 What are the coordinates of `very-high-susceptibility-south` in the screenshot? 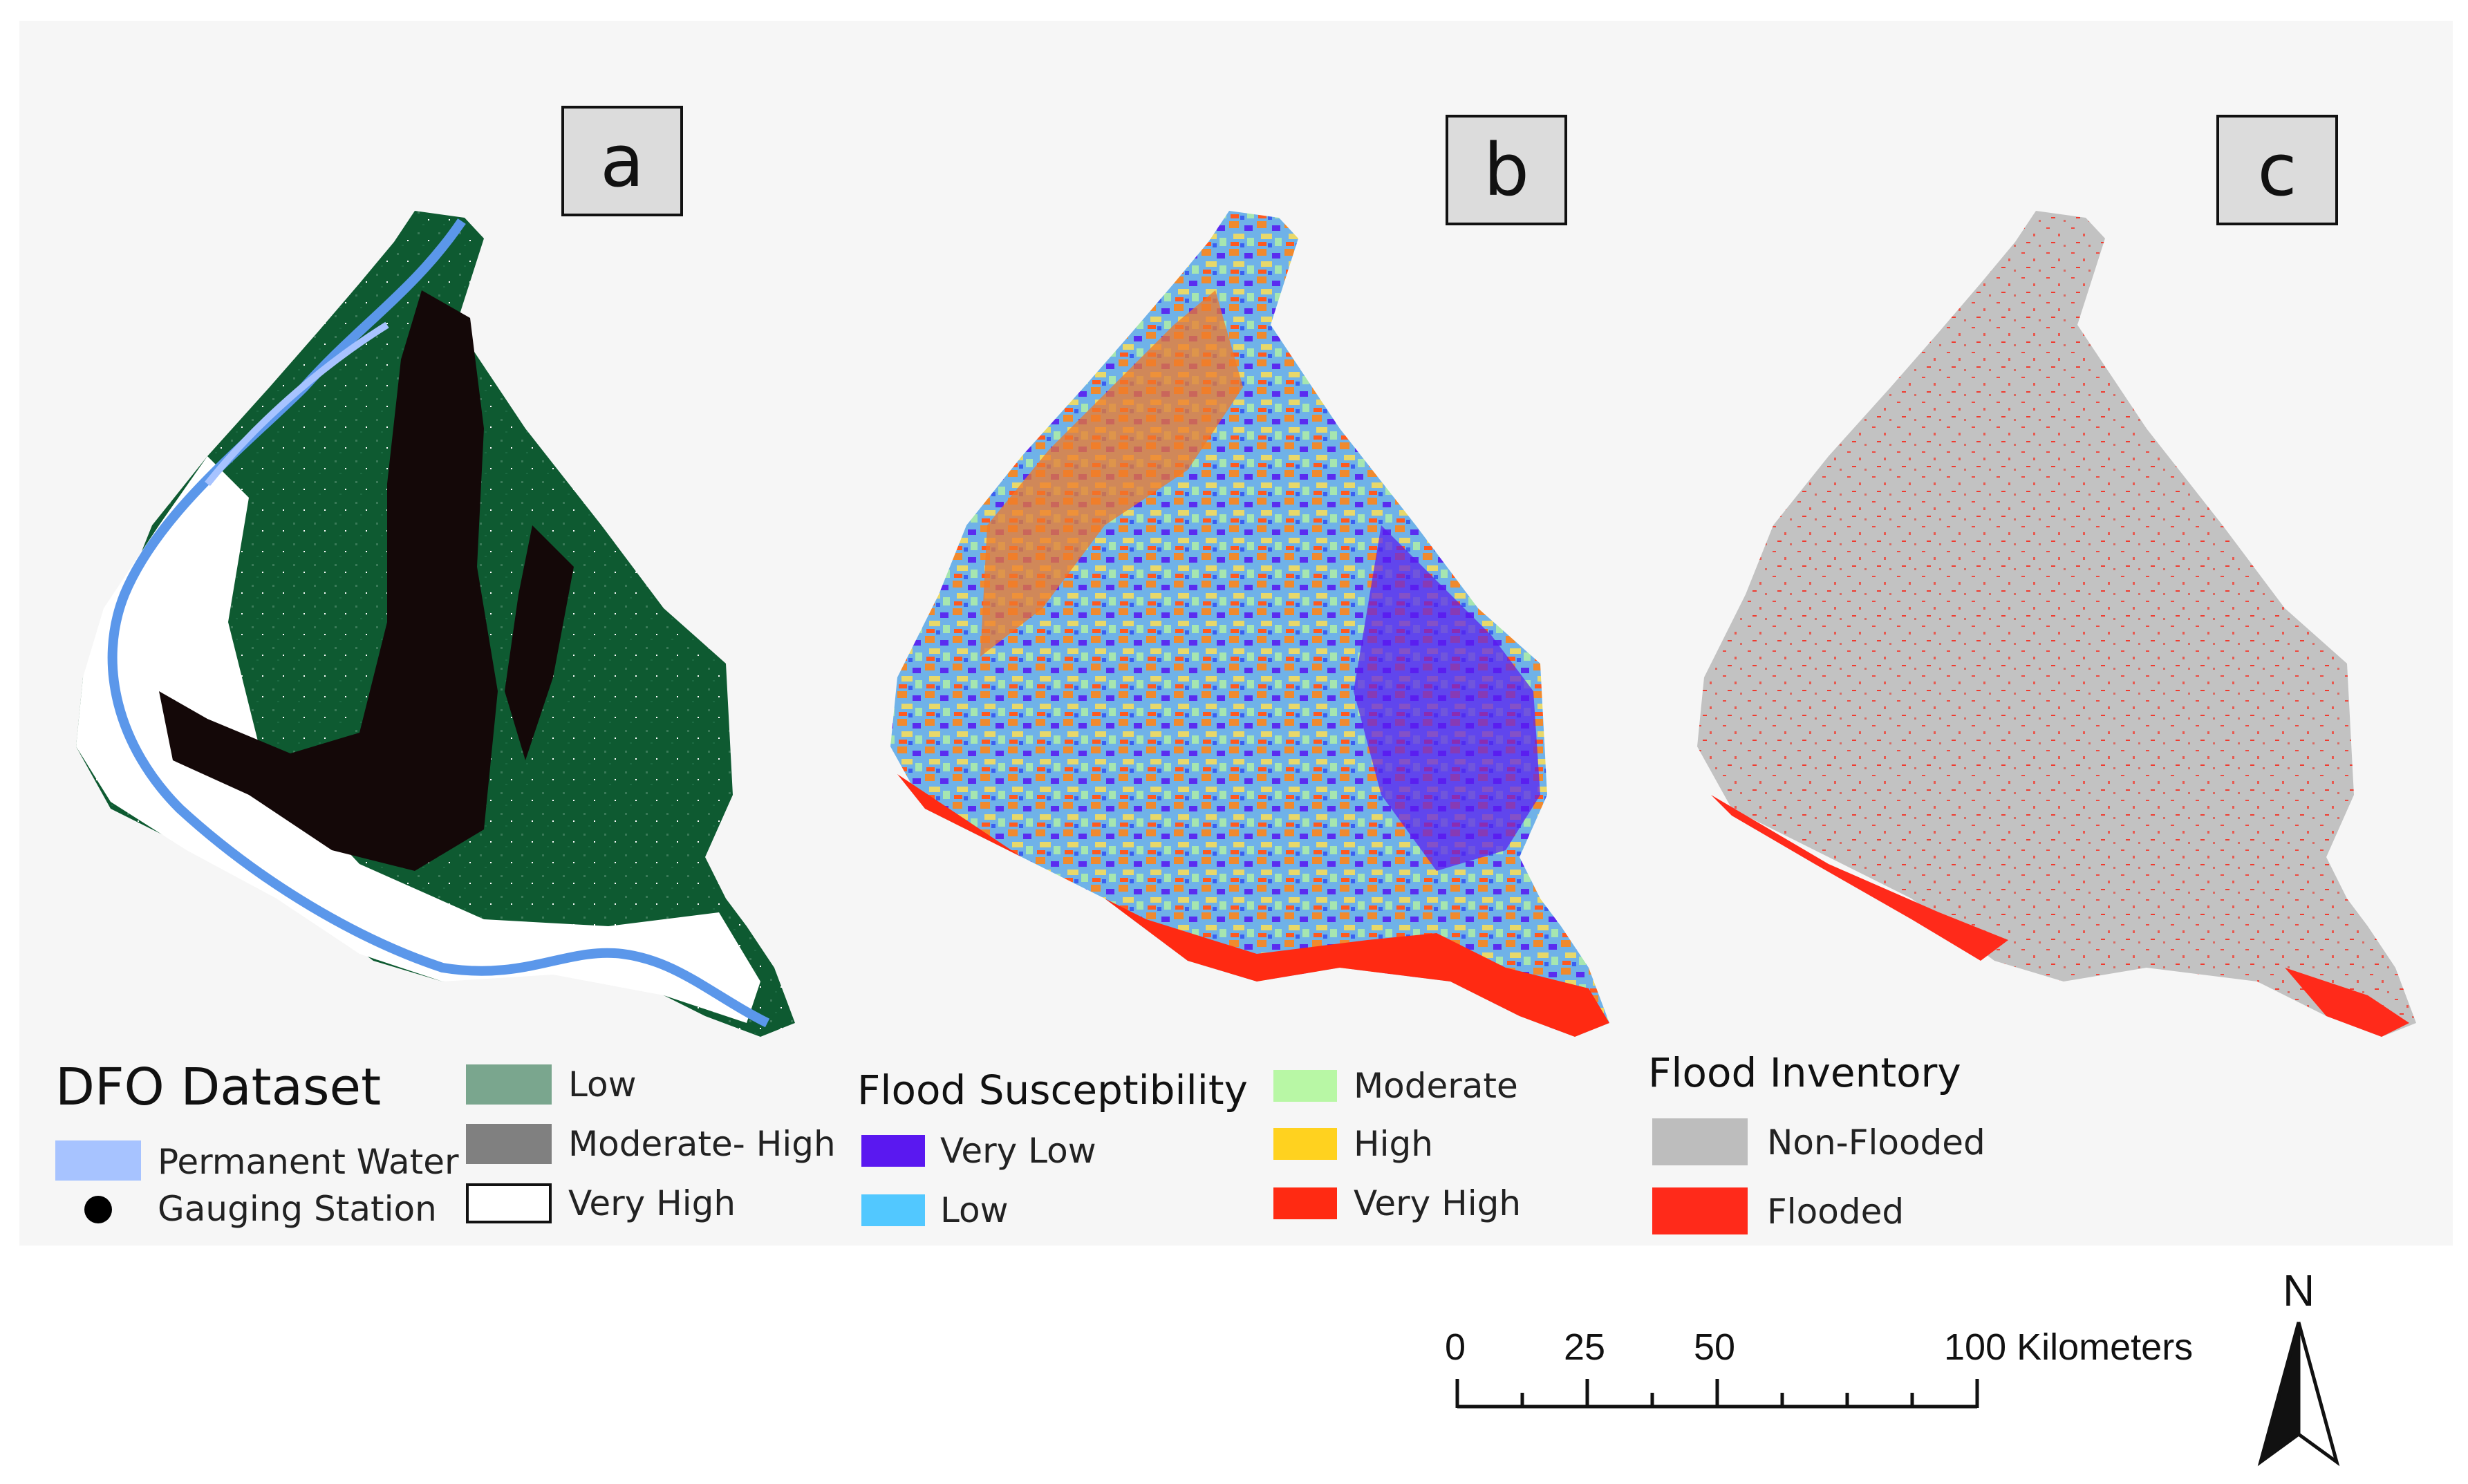 It's located at (1253, 905).